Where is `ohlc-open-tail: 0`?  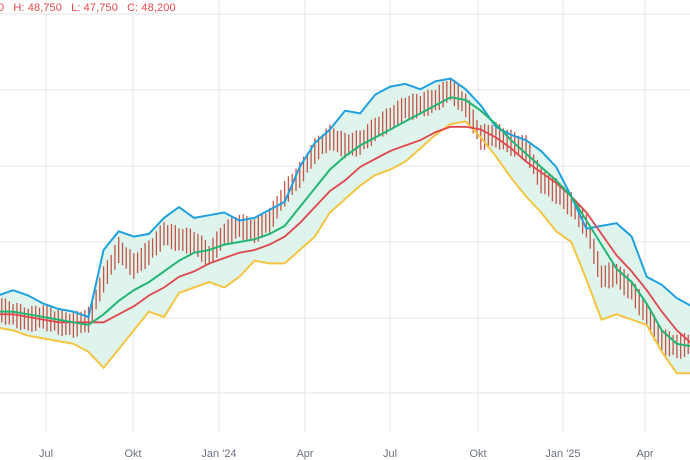
ohlc-open-tail: 0 is located at coordinates (2, 8).